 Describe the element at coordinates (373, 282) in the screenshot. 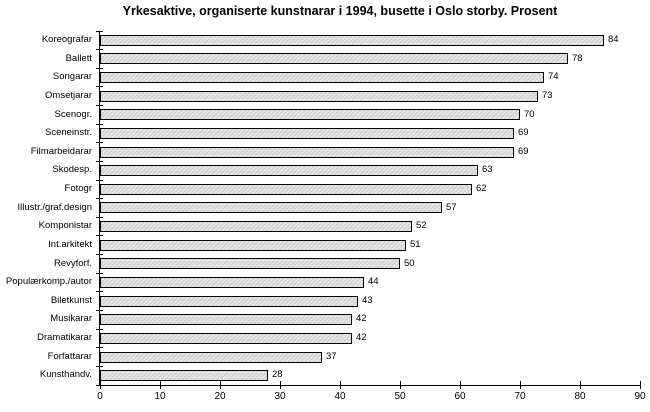

I see `value-label: 44` at that location.